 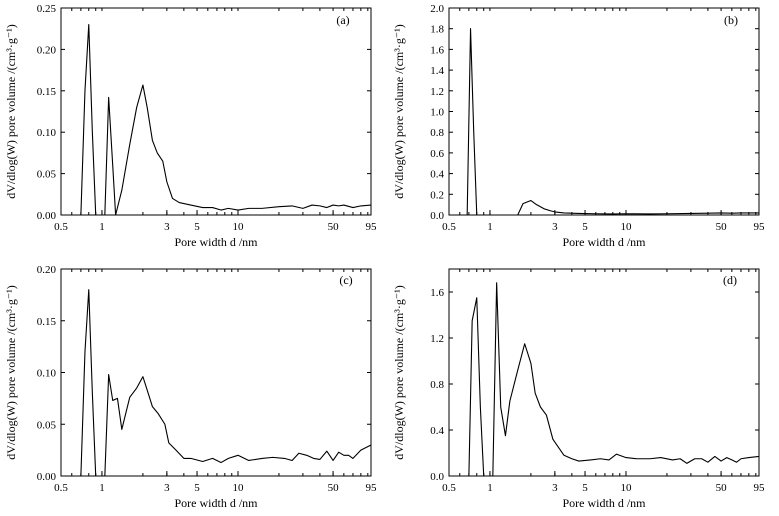 What do you see at coordinates (342, 20) in the screenshot?
I see `panel-label: (a)` at bounding box center [342, 20].